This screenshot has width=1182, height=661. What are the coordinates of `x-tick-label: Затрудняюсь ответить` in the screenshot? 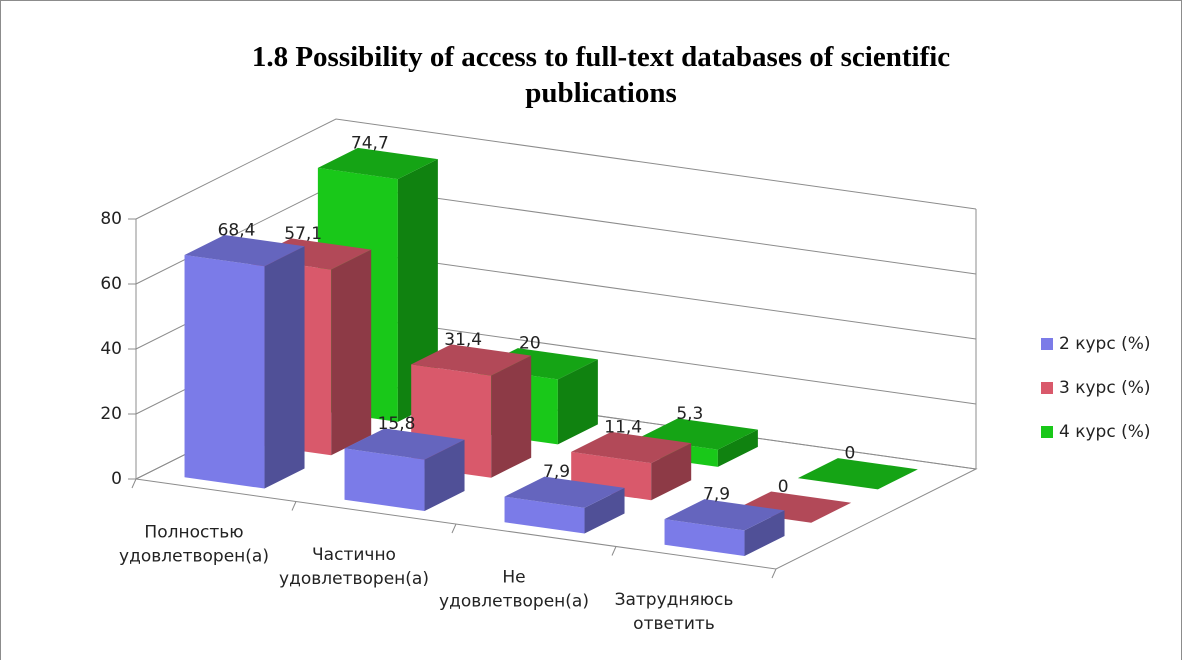 It's located at (674, 612).